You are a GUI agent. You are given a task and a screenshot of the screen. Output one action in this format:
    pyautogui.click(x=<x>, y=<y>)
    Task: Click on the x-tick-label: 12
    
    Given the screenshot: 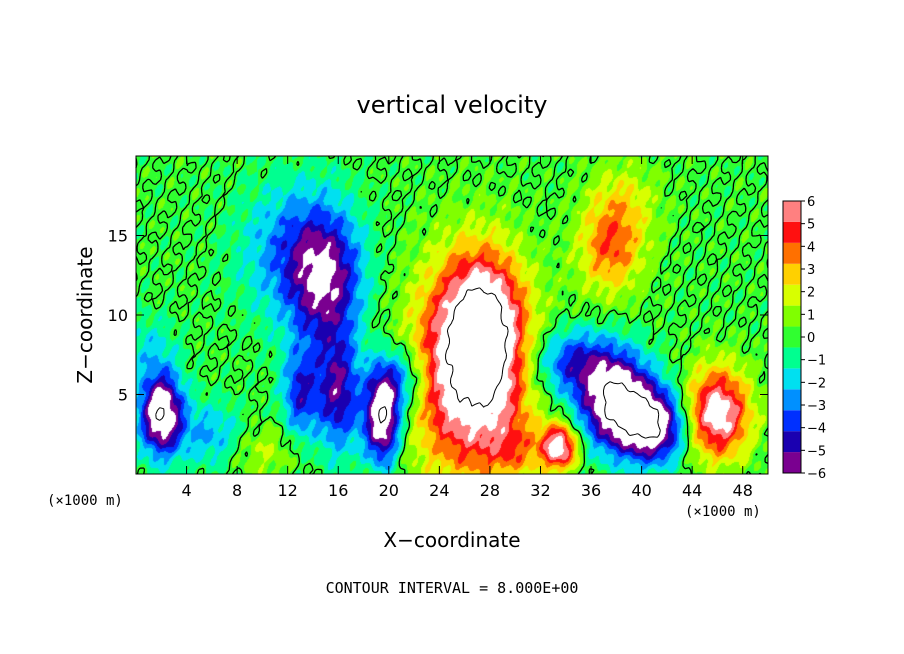 What is the action you would take?
    pyautogui.click(x=288, y=490)
    